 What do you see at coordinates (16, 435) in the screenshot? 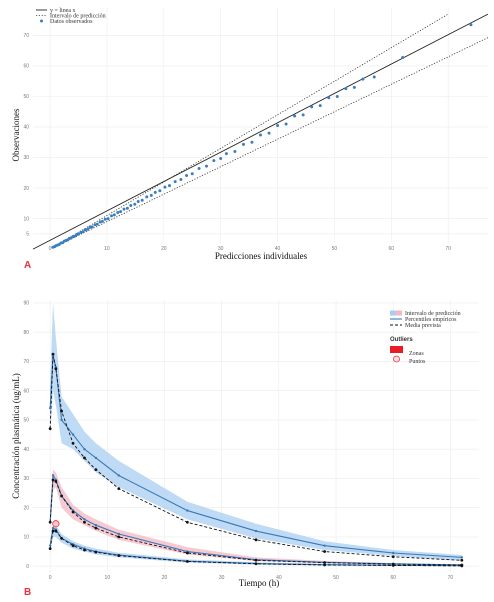
I see `y-axis-label: Concentración plasmática (ug/mL)` at bounding box center [16, 435].